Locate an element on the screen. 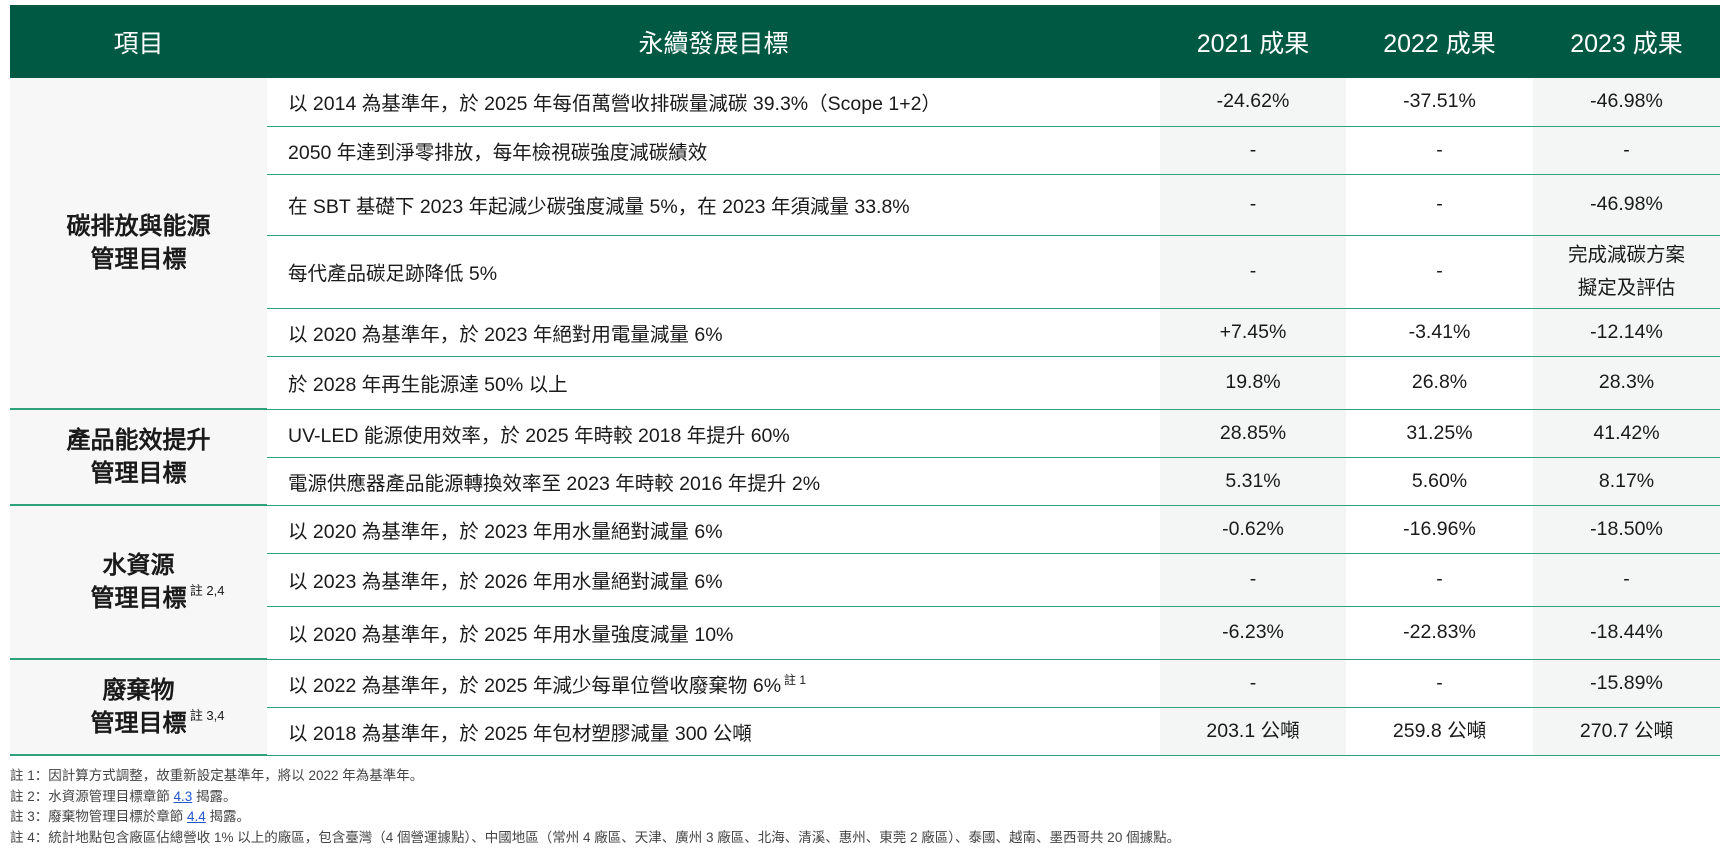 The width and height of the screenshot is (1728, 850). value-2022: 31.25% is located at coordinates (1439, 433).